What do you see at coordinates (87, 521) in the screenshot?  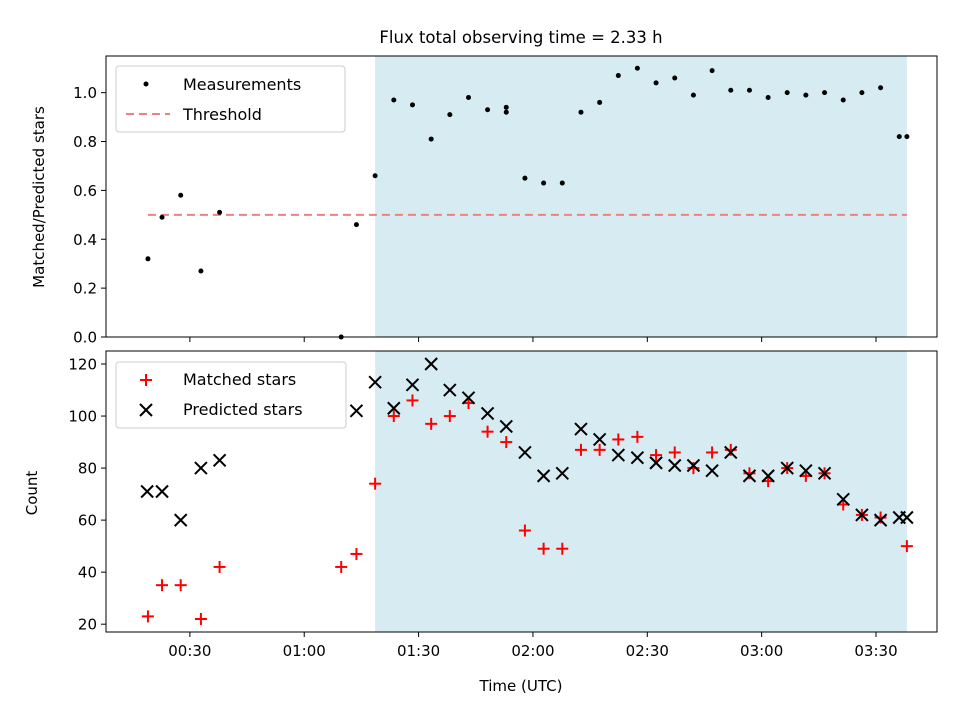 I see `bottom-y-tick-label: 60` at bounding box center [87, 521].